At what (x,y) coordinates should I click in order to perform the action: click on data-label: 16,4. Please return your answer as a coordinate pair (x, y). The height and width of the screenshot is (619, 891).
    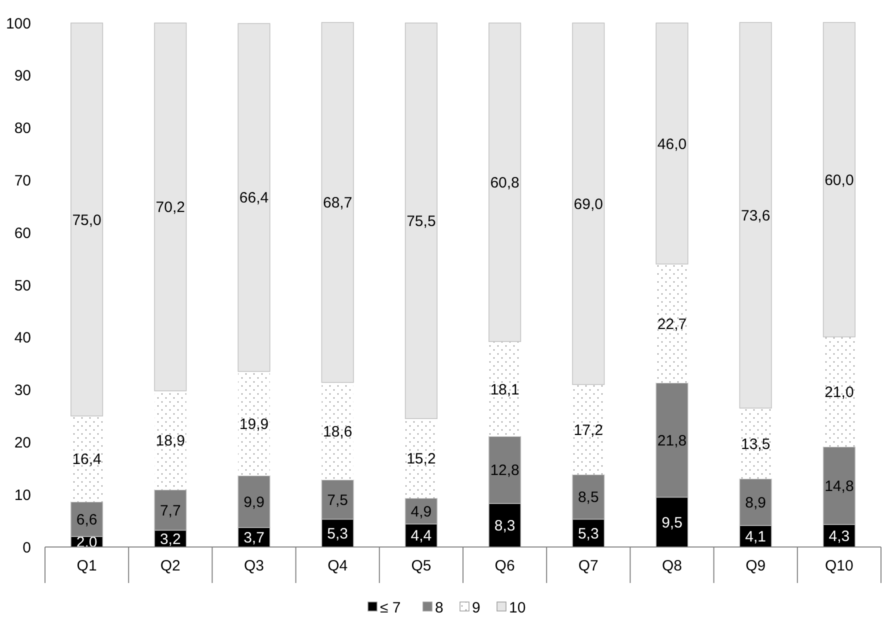
    Looking at the image, I should click on (87, 459).